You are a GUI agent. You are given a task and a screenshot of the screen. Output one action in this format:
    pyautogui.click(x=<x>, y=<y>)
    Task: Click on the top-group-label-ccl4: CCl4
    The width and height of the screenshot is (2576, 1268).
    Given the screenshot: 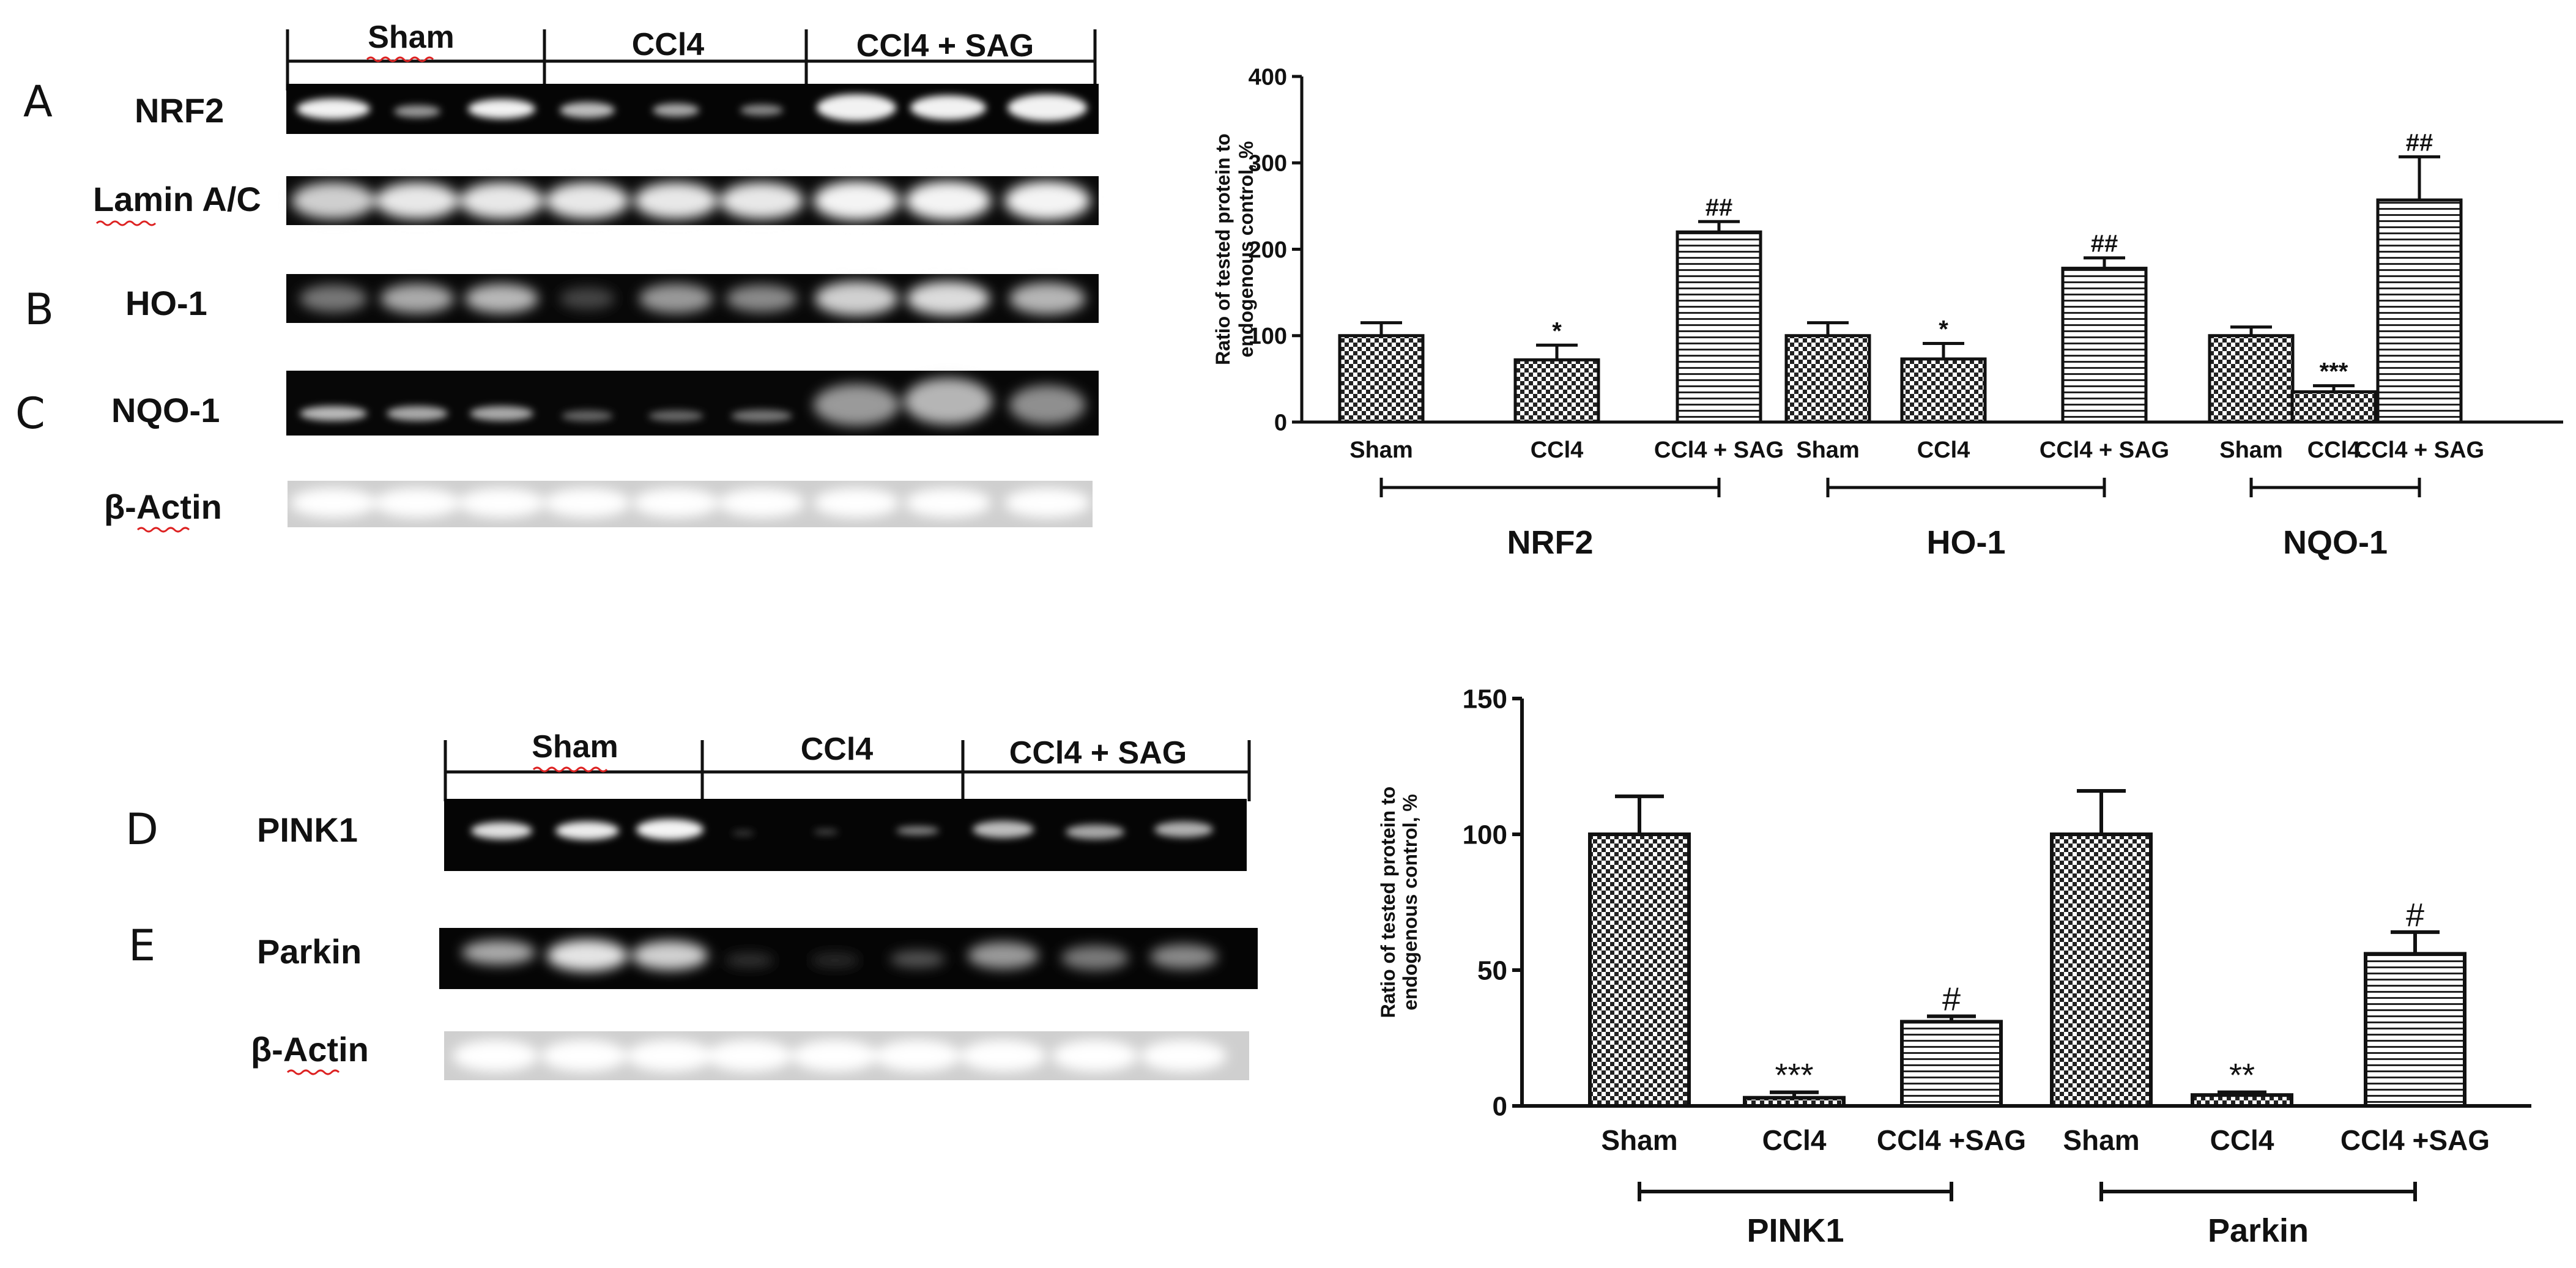 What is the action you would take?
    pyautogui.click(x=668, y=45)
    